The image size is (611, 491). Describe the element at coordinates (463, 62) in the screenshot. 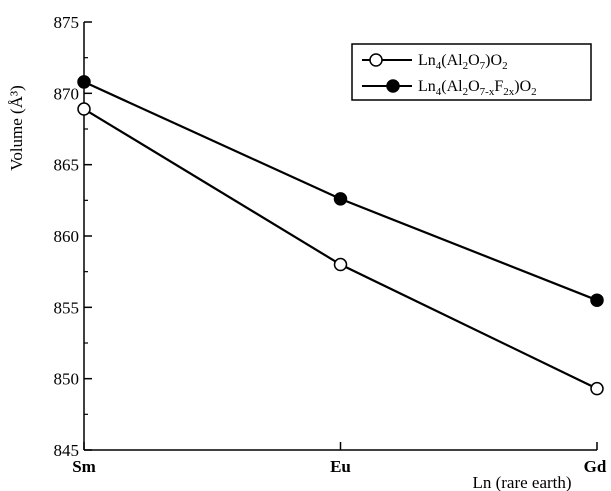

I see `legend-label-series-1: Ln4(Al2O7)O2` at that location.